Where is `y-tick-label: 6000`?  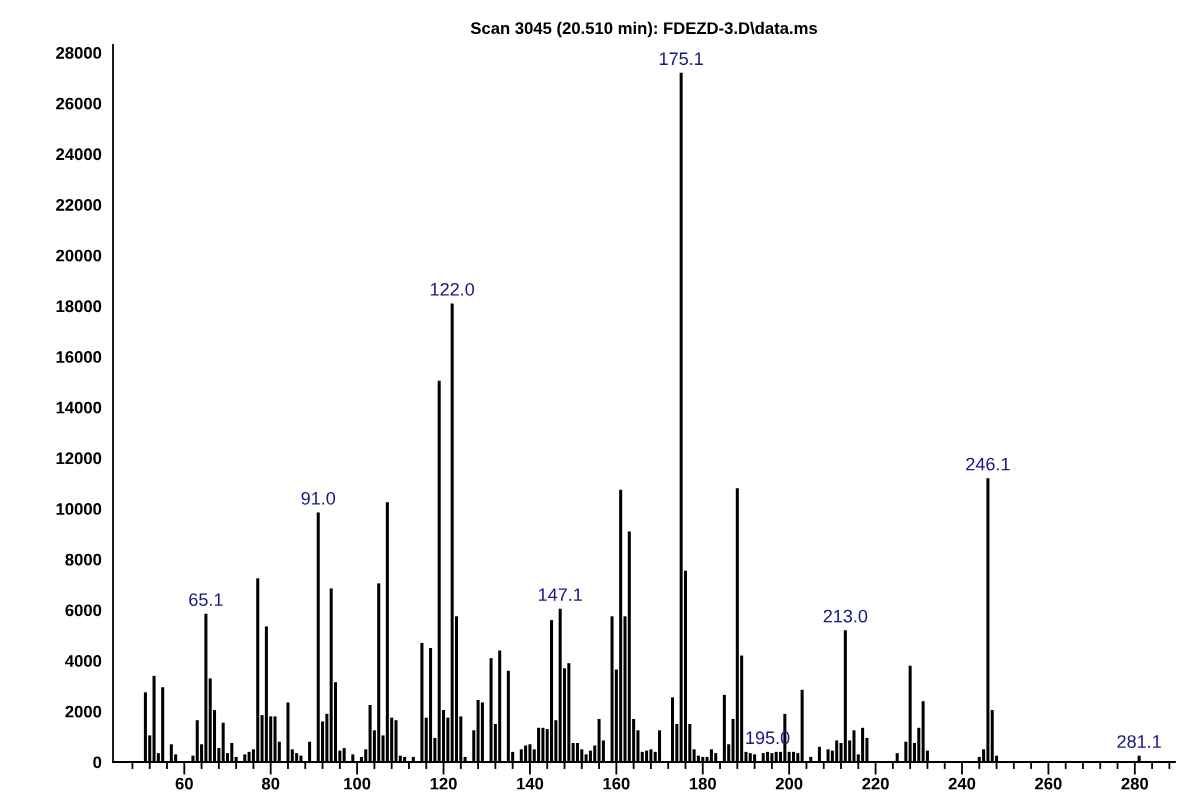 y-tick-label: 6000 is located at coordinates (83, 610).